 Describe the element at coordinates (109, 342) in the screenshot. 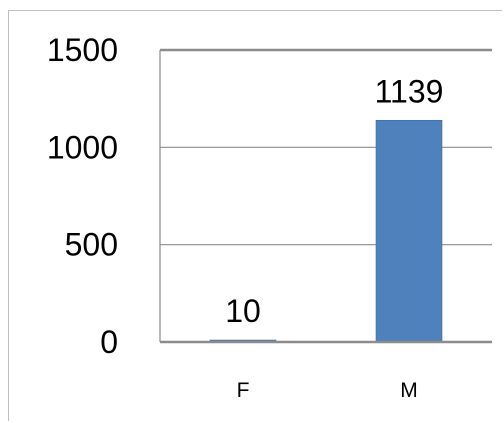

I see `y-tick-label-0: 0` at that location.